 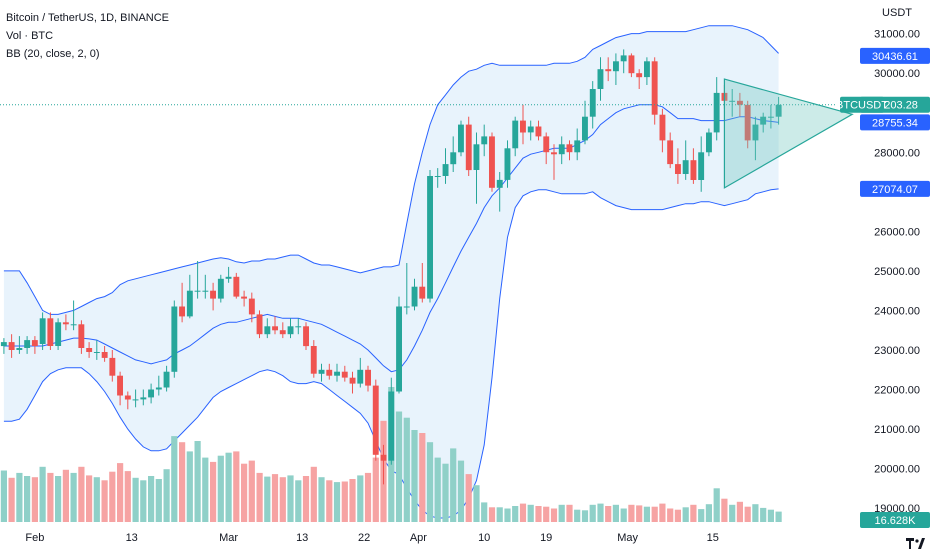 I want to click on symbol-title: Bitcoin / TetherUS, 1D, BINANCE, so click(x=88, y=18).